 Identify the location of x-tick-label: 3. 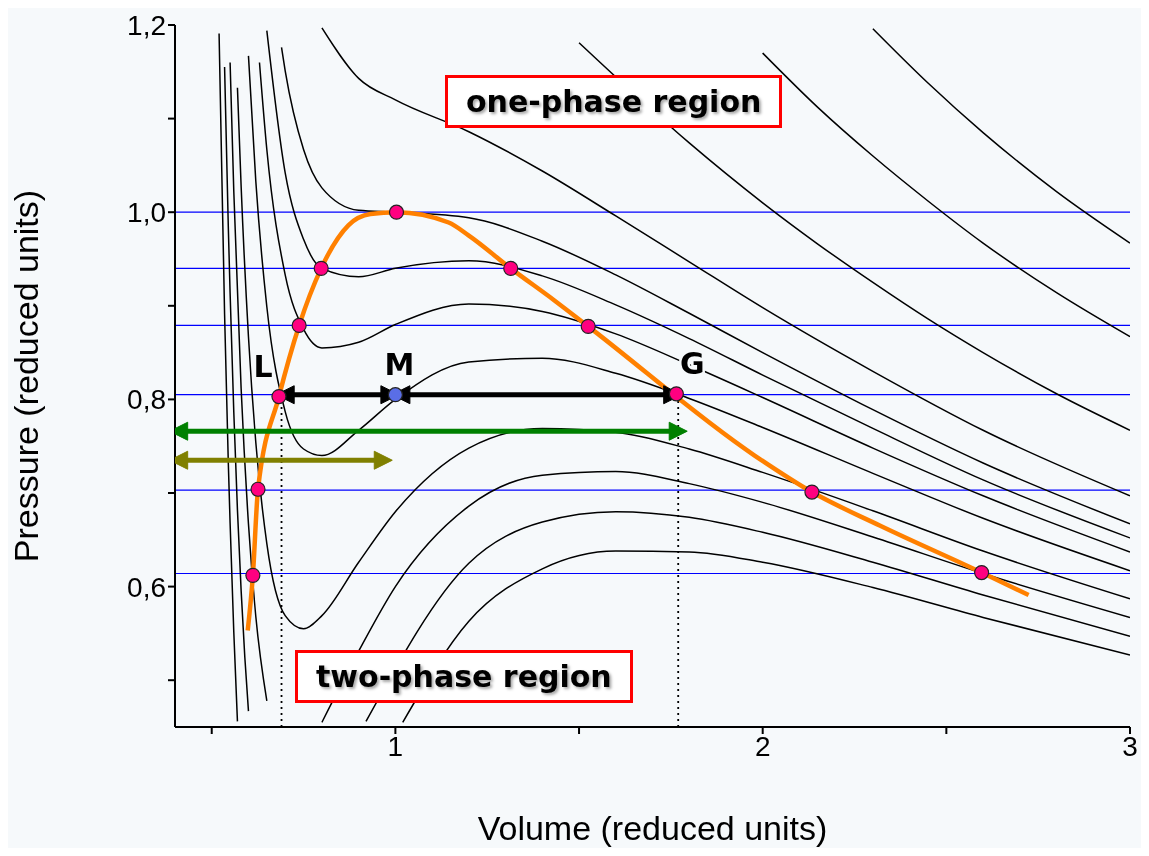
(1130, 746).